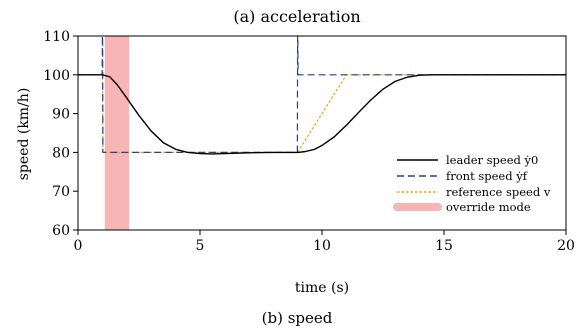  Describe the element at coordinates (61, 153) in the screenshot. I see `y-tick-label-2: 80` at that location.